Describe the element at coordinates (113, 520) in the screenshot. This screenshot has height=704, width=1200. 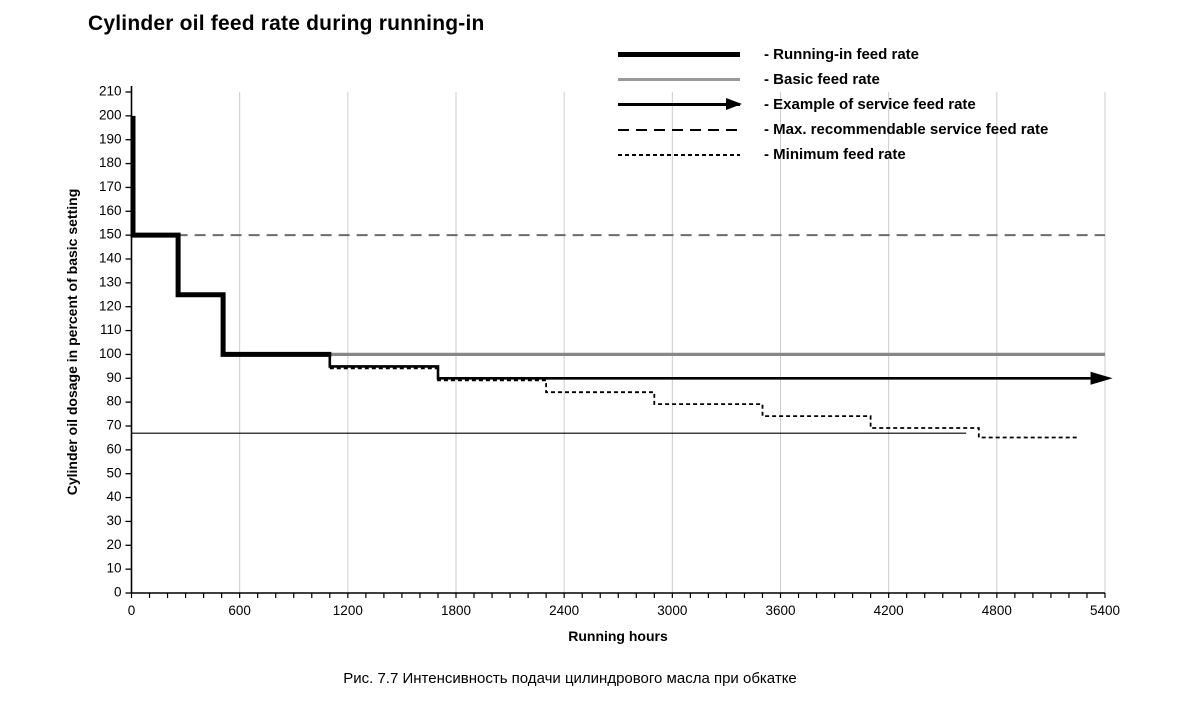
I see `svg-text: 30` at that location.